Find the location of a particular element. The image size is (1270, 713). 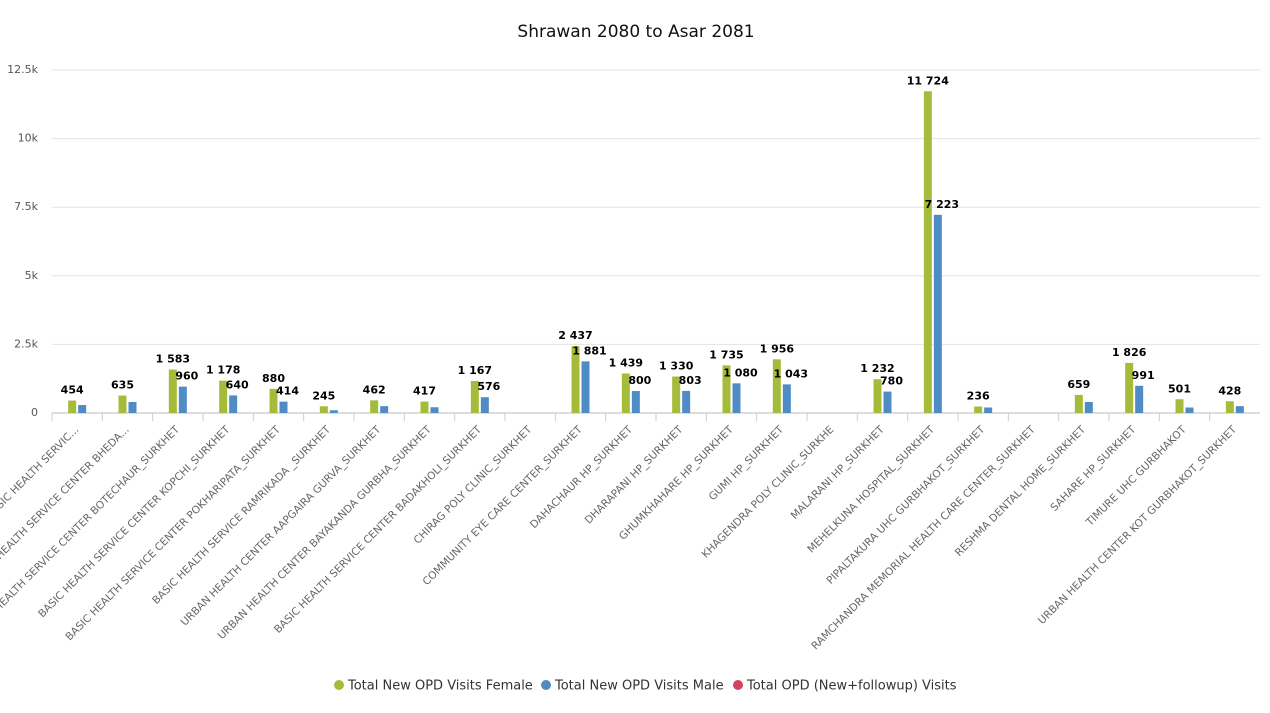

data-label: 1 826 is located at coordinates (1129, 352).